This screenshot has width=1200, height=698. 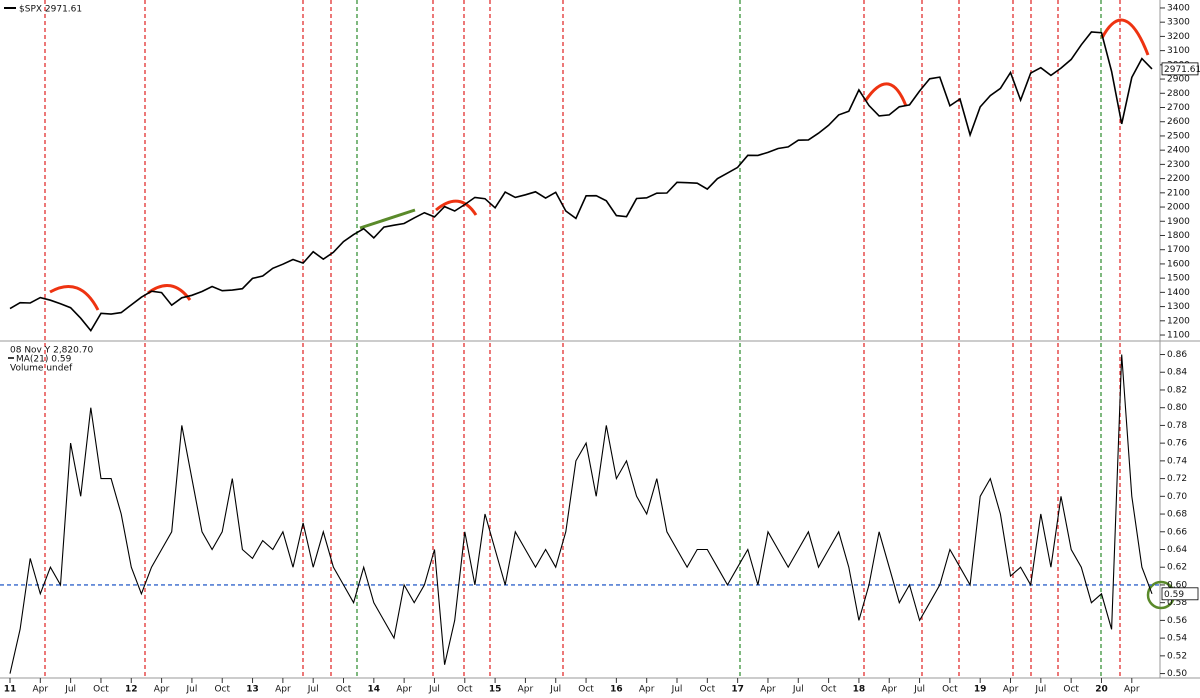 What do you see at coordinates (1178, 165) in the screenshot?
I see `y-tick-label: 2300` at bounding box center [1178, 165].